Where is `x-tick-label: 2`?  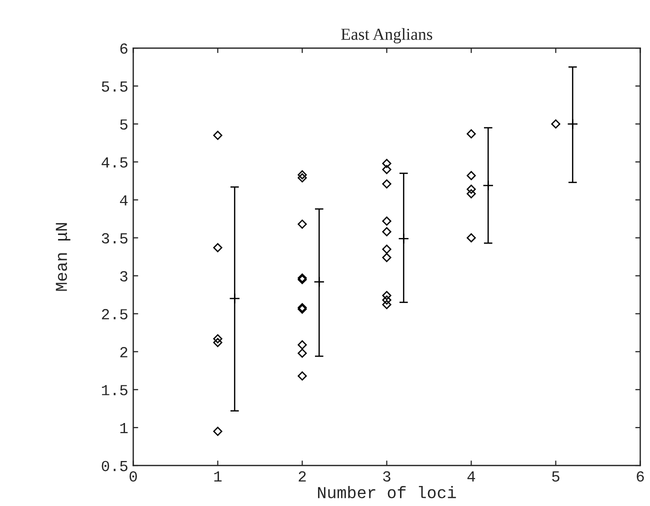
x-tick-label: 2 is located at coordinates (302, 476).